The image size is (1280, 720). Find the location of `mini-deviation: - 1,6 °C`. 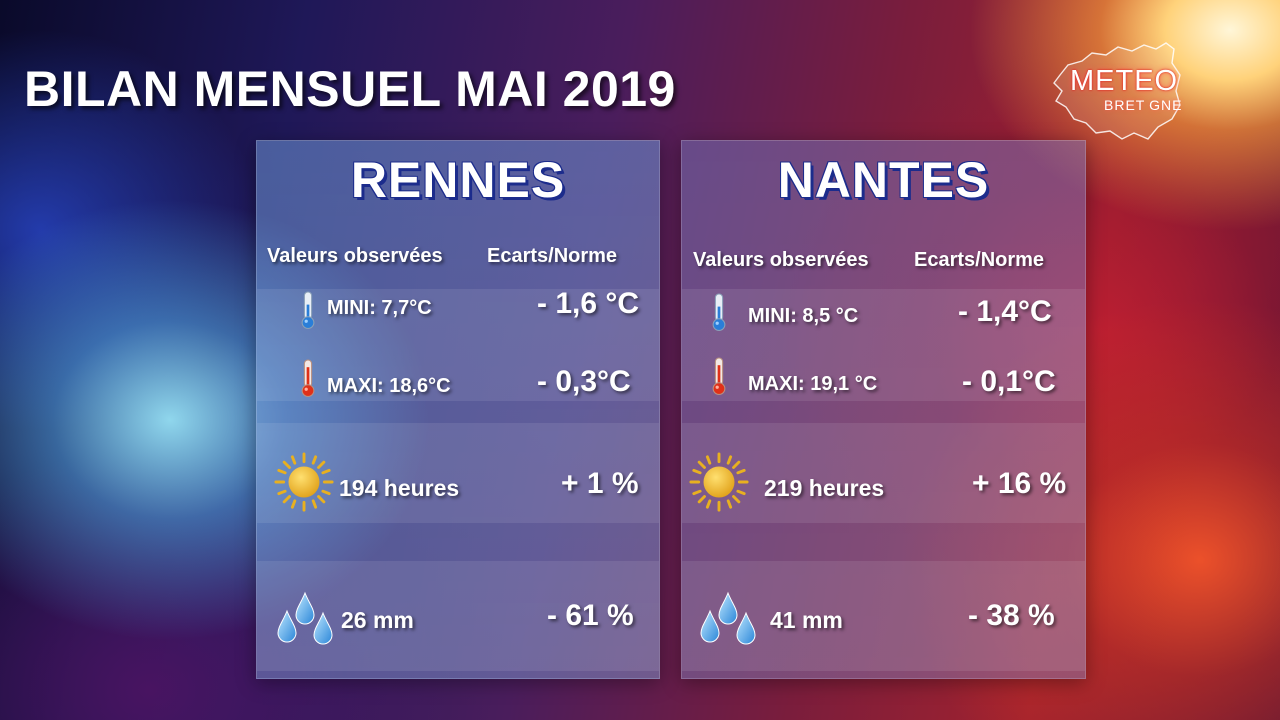

mini-deviation: - 1,6 °C is located at coordinates (588, 303).